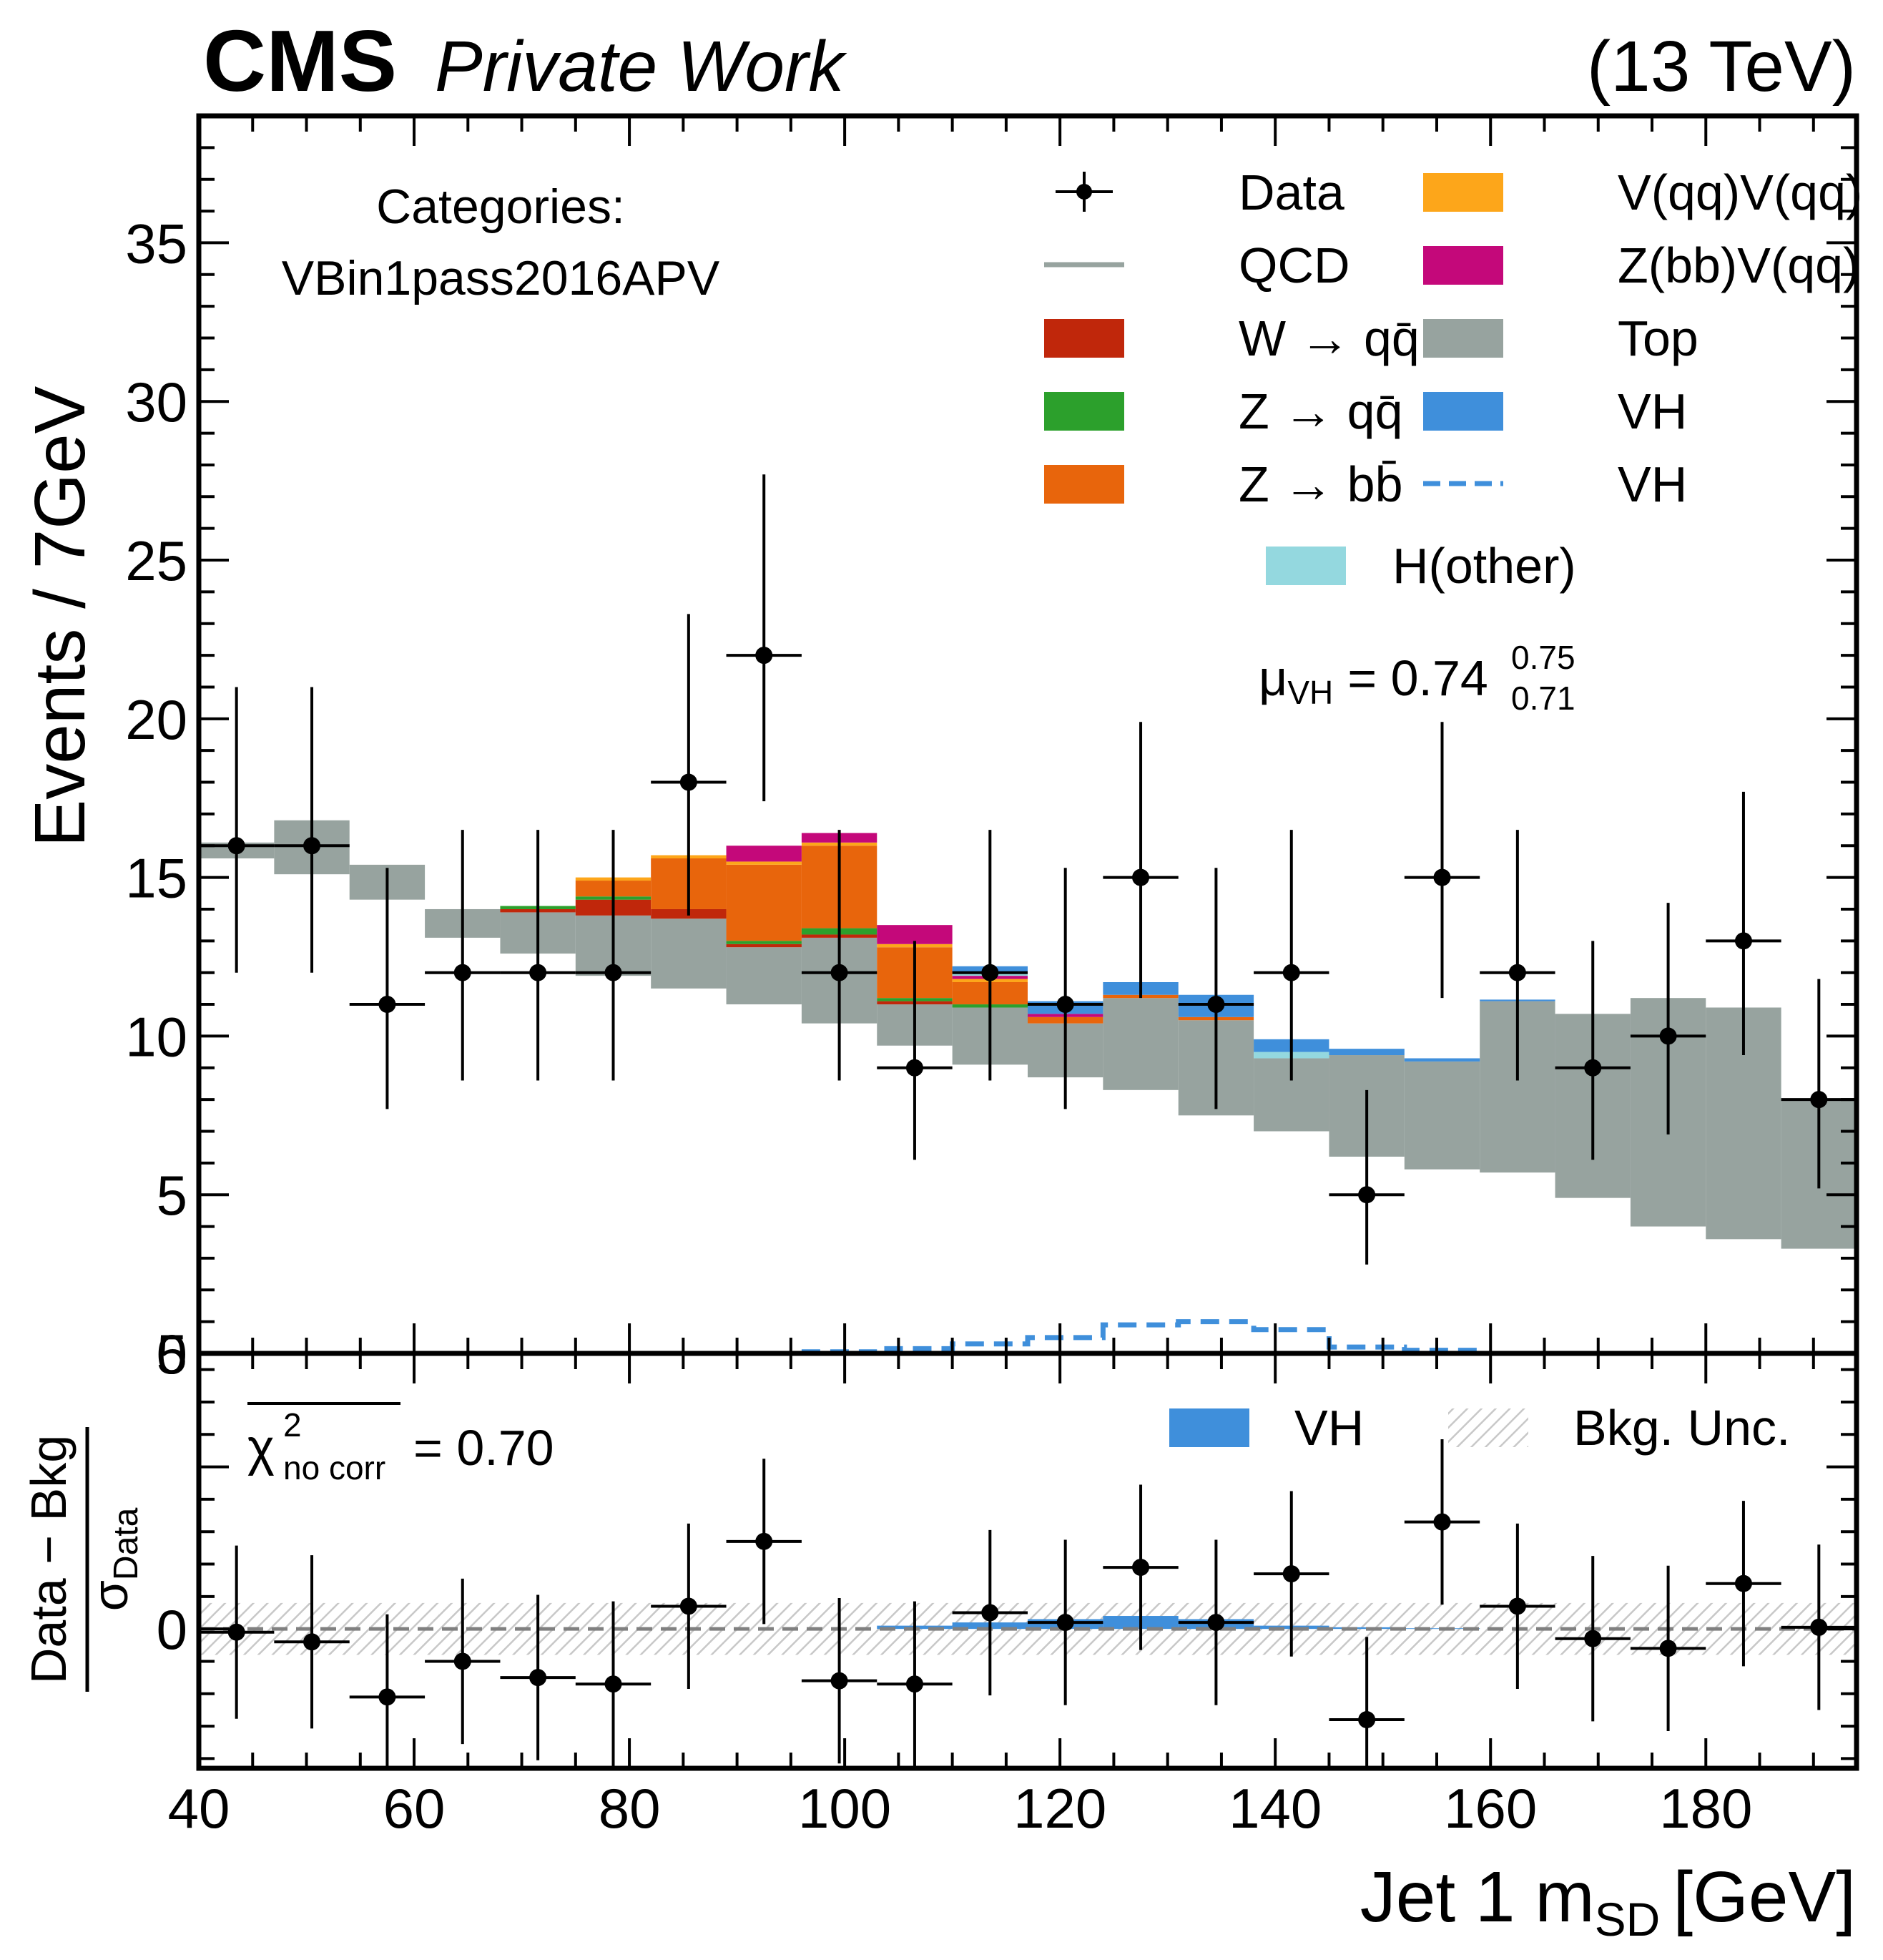 The width and height of the screenshot is (1883, 1960). Describe the element at coordinates (1321, 411) in the screenshot. I see `legend-label: Z → qq̄` at that location.